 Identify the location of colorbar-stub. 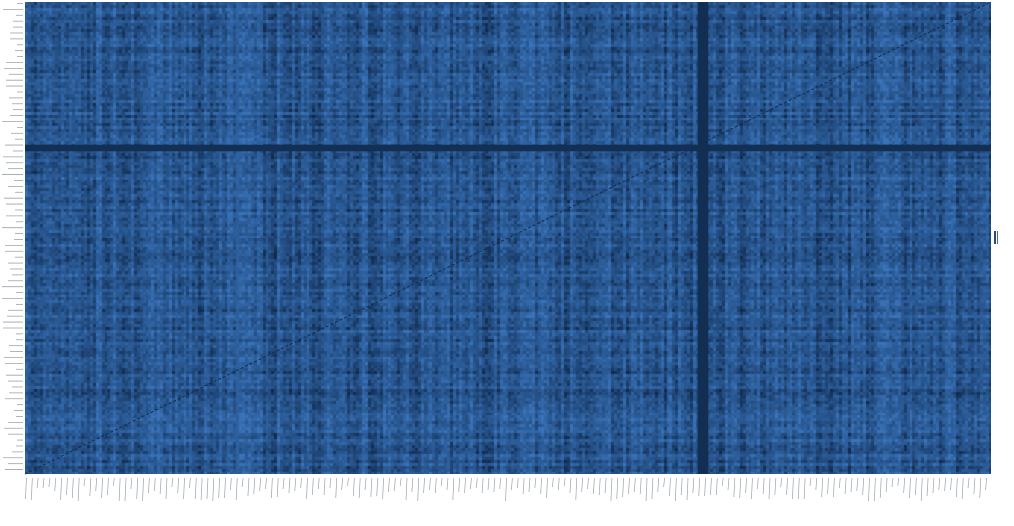
(996, 237).